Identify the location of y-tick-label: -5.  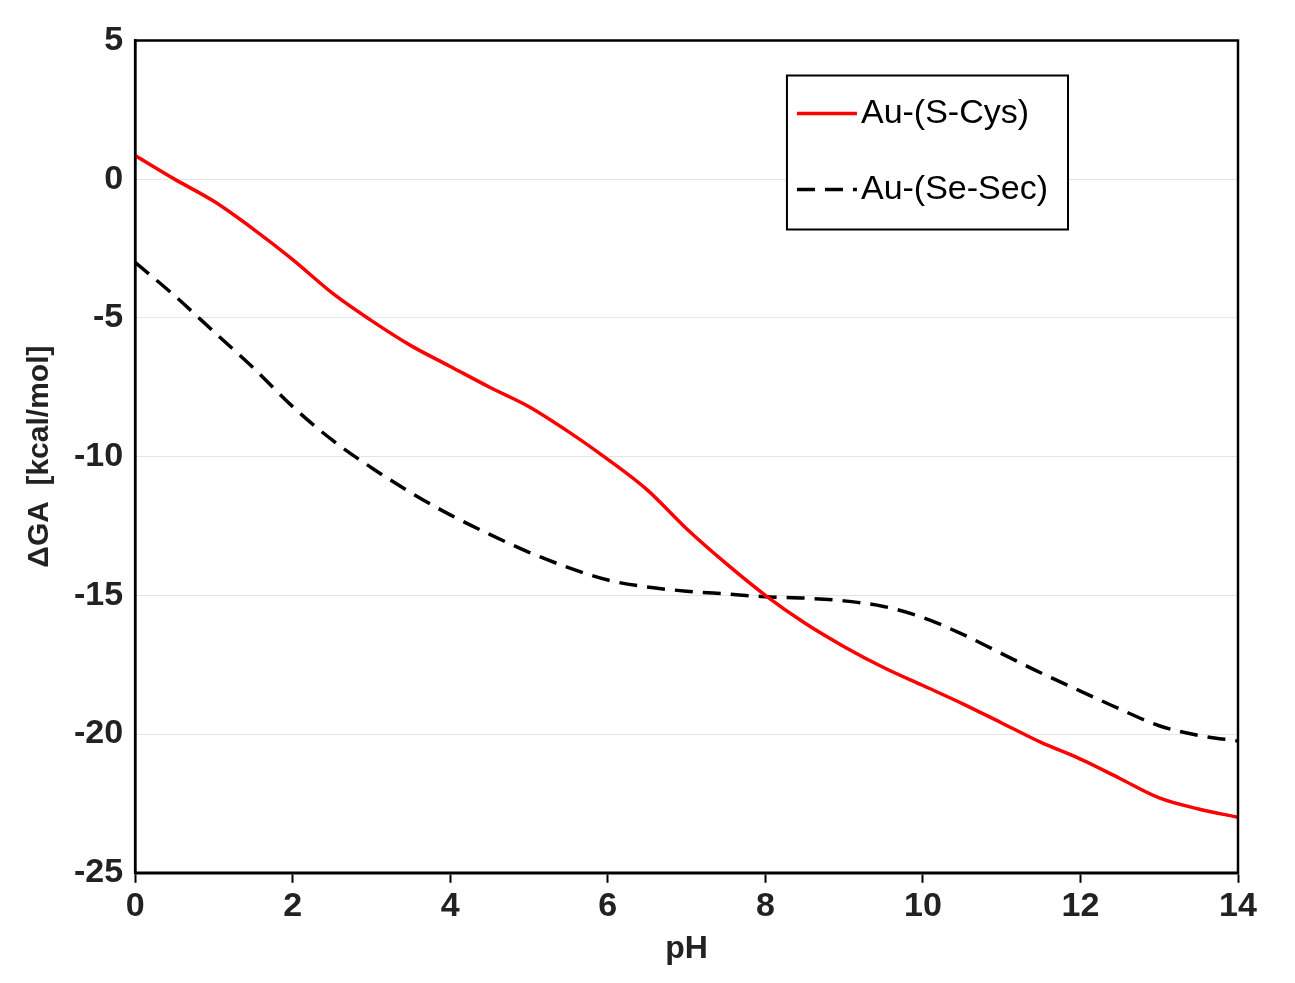
(108, 315).